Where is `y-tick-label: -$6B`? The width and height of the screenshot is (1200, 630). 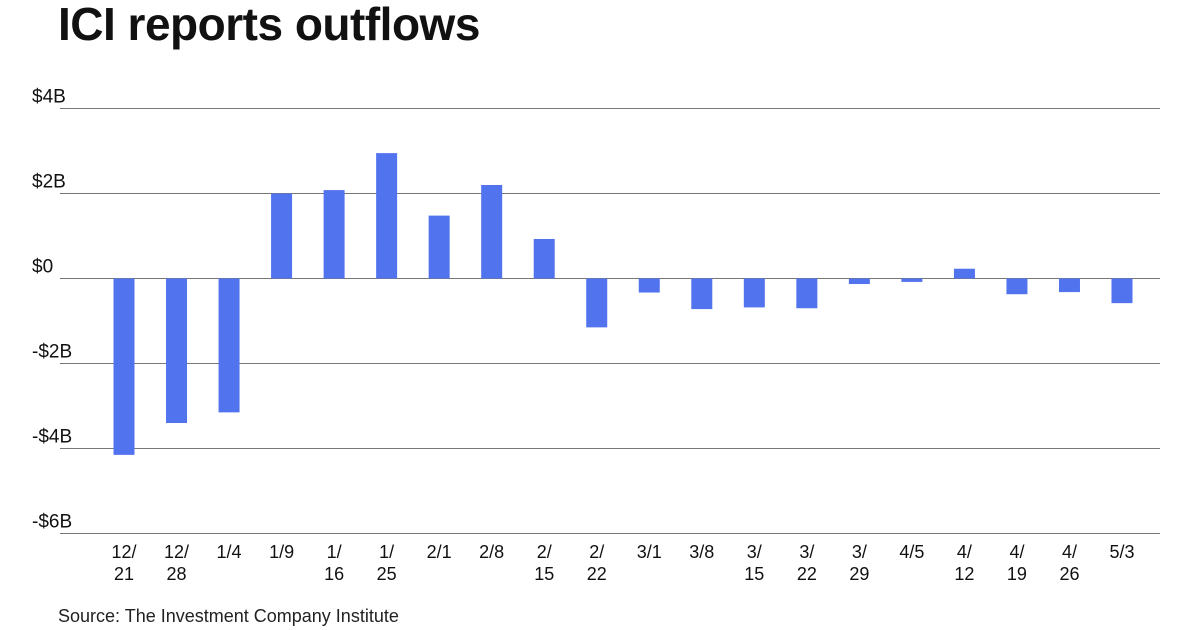
y-tick-label: -$6B is located at coordinates (52, 522).